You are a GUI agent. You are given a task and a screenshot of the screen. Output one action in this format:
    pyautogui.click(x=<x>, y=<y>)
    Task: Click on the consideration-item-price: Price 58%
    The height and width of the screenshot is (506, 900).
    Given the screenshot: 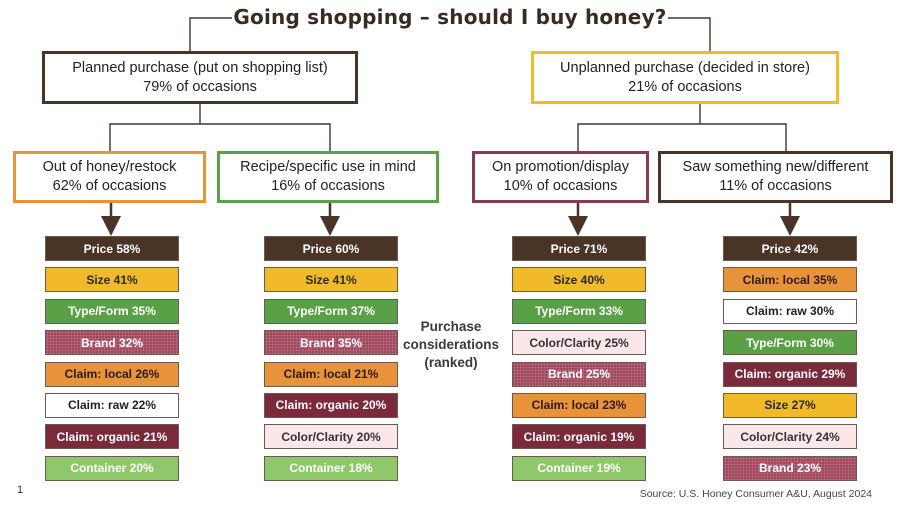 What is the action you would take?
    pyautogui.click(x=112, y=248)
    